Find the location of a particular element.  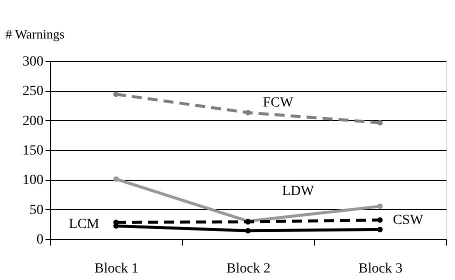

series-label: LCM is located at coordinates (84, 224).